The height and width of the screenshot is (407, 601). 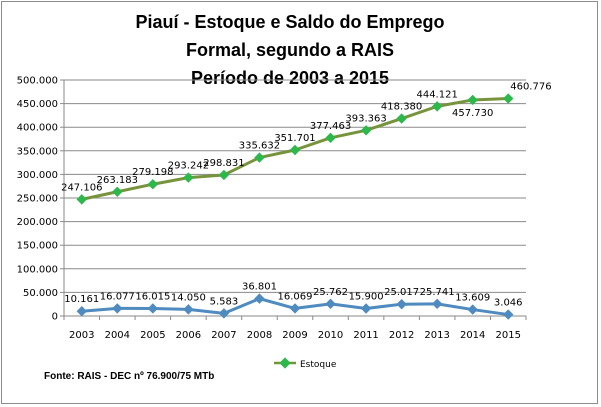 What do you see at coordinates (508, 303) in the screenshot?
I see `data-label: 3.046` at bounding box center [508, 303].